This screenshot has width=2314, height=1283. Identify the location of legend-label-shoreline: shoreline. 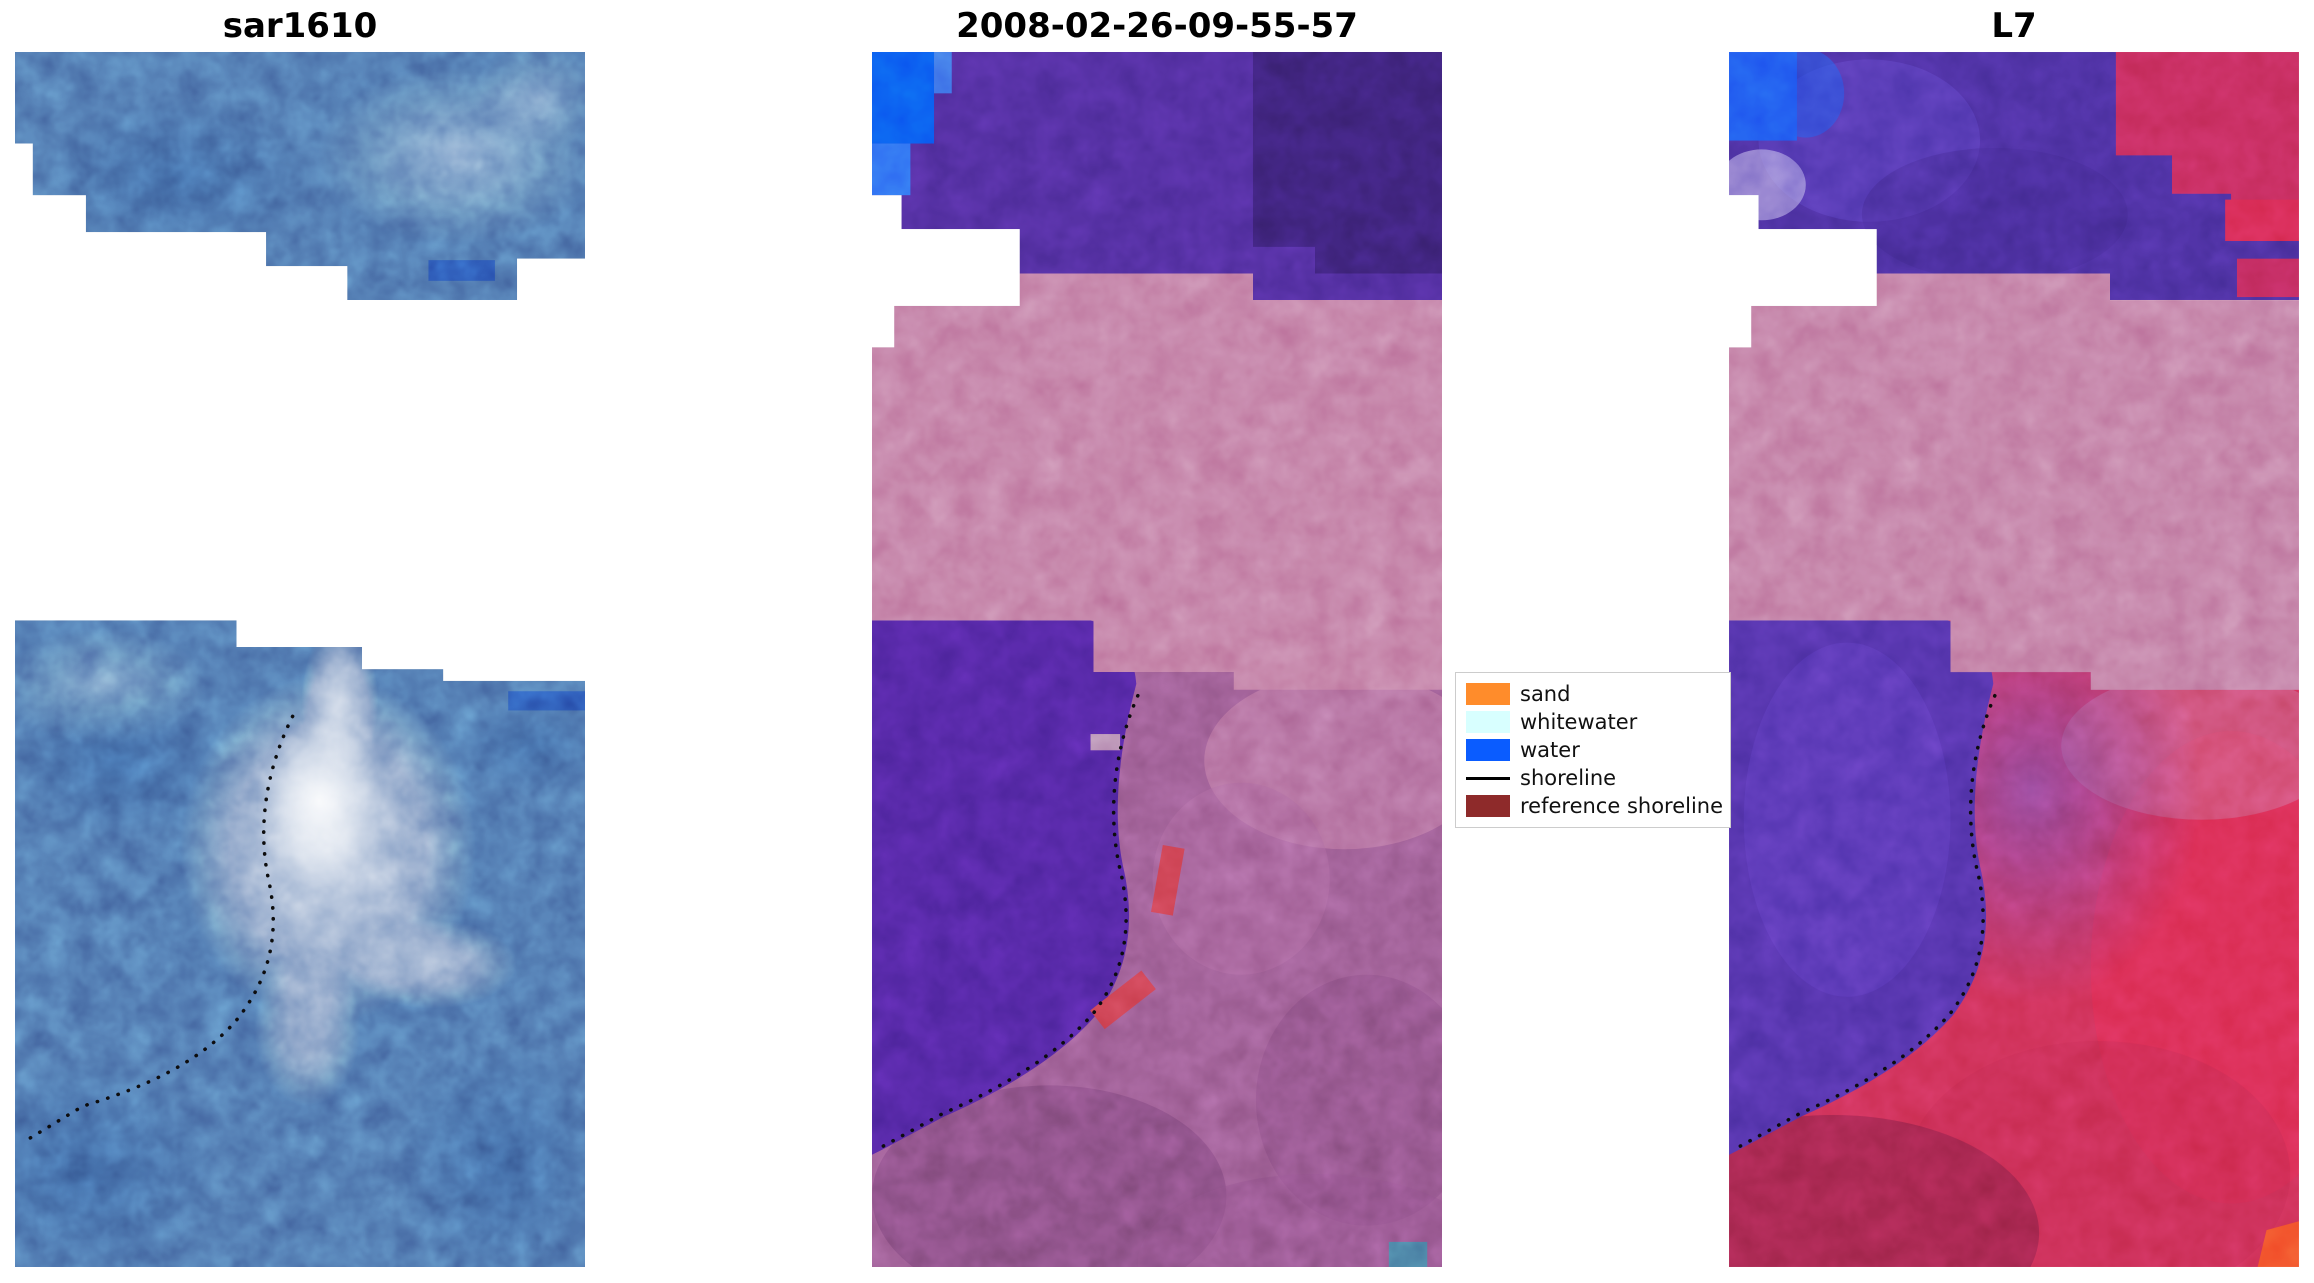
(1568, 778).